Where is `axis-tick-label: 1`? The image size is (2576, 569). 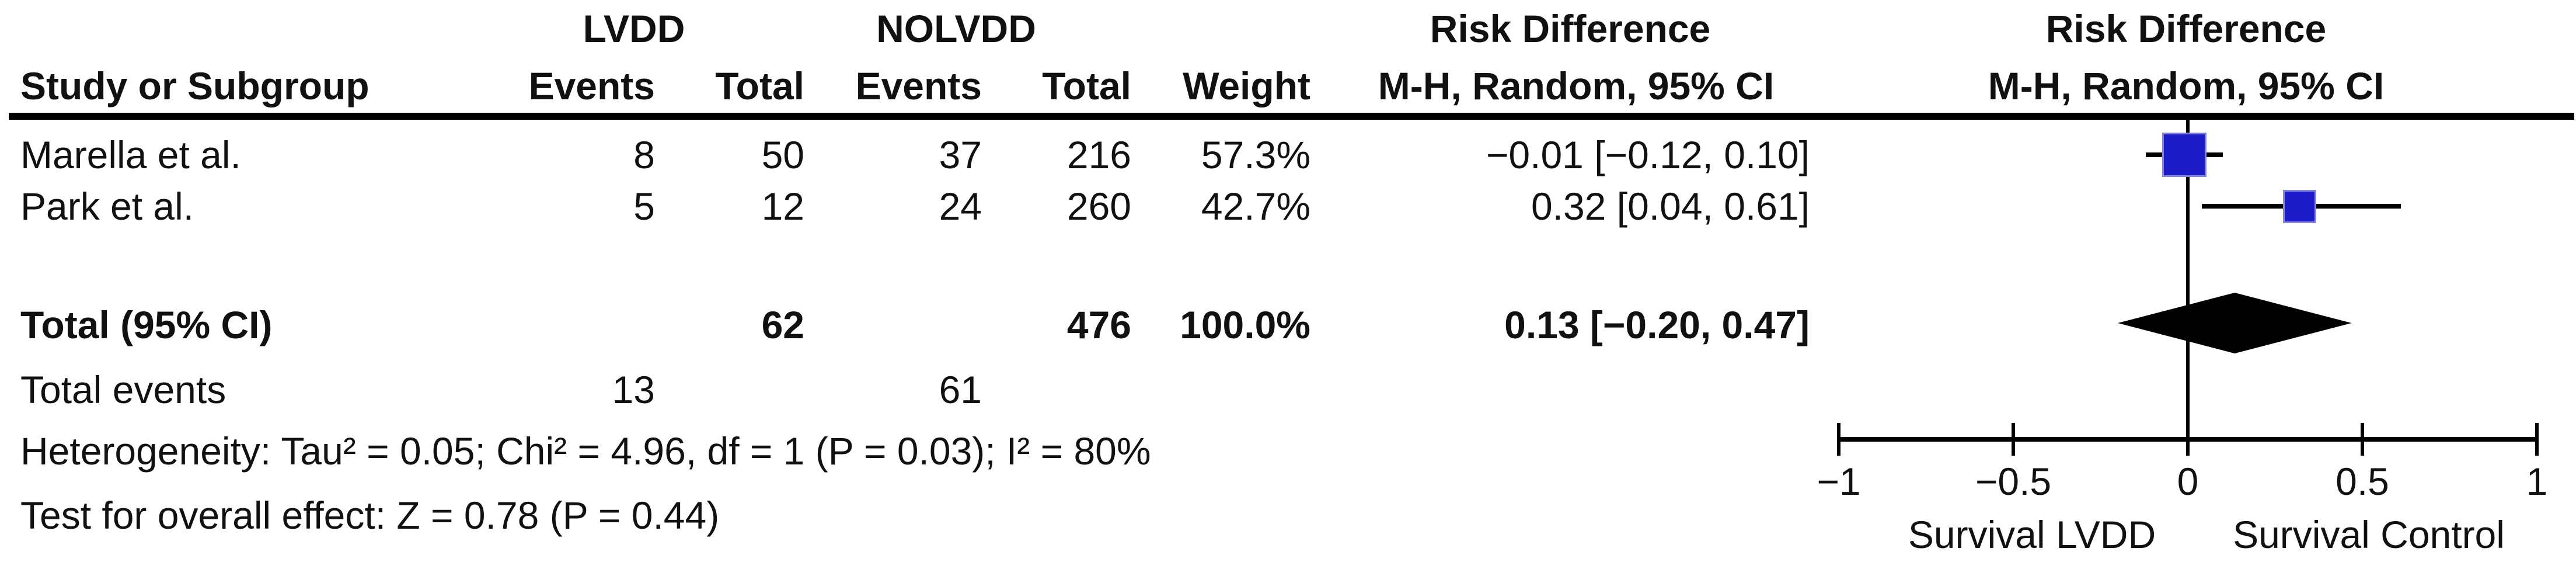
axis-tick-label: 1 is located at coordinates (2537, 481).